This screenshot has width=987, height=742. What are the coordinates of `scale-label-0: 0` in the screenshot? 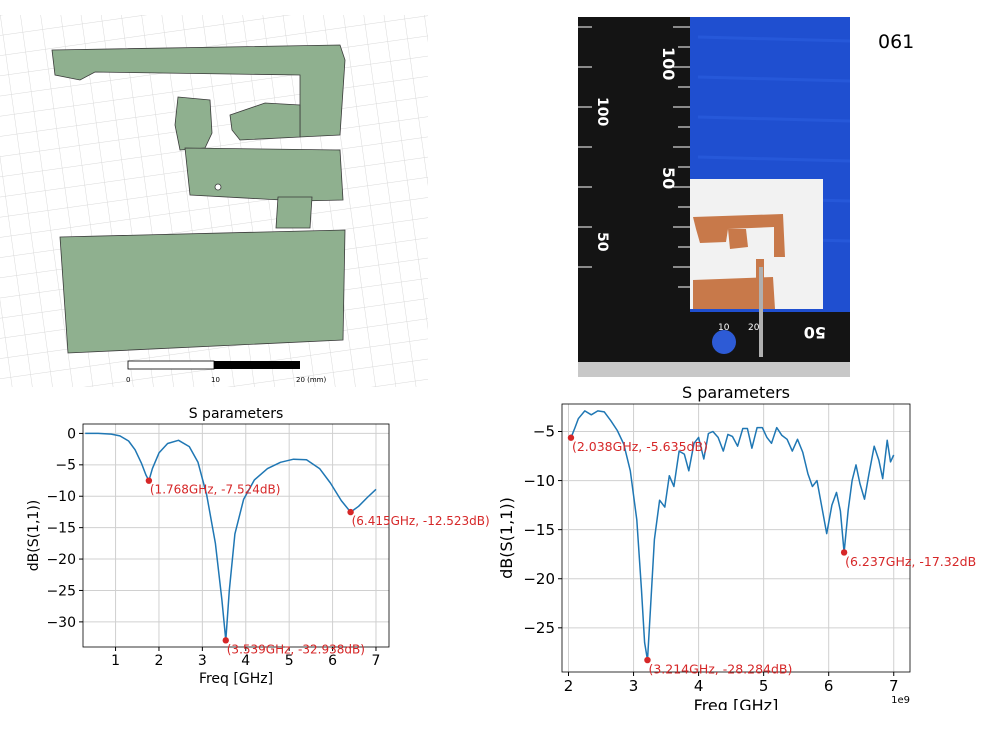 It's located at (128, 380).